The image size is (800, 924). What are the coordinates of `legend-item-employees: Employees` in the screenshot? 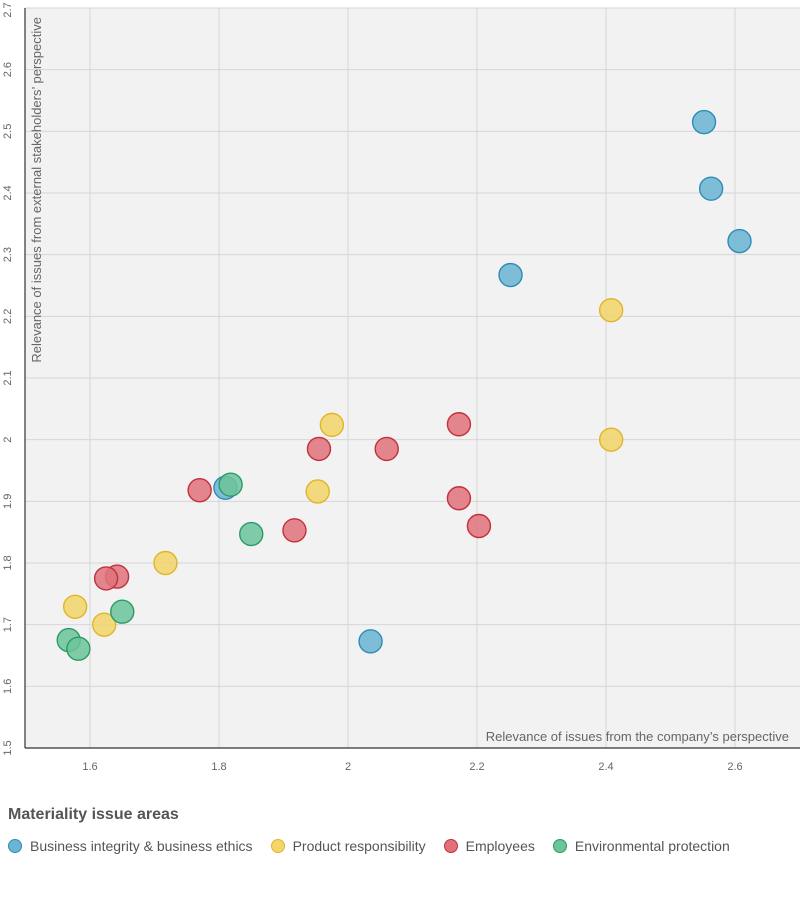 It's located at (489, 846).